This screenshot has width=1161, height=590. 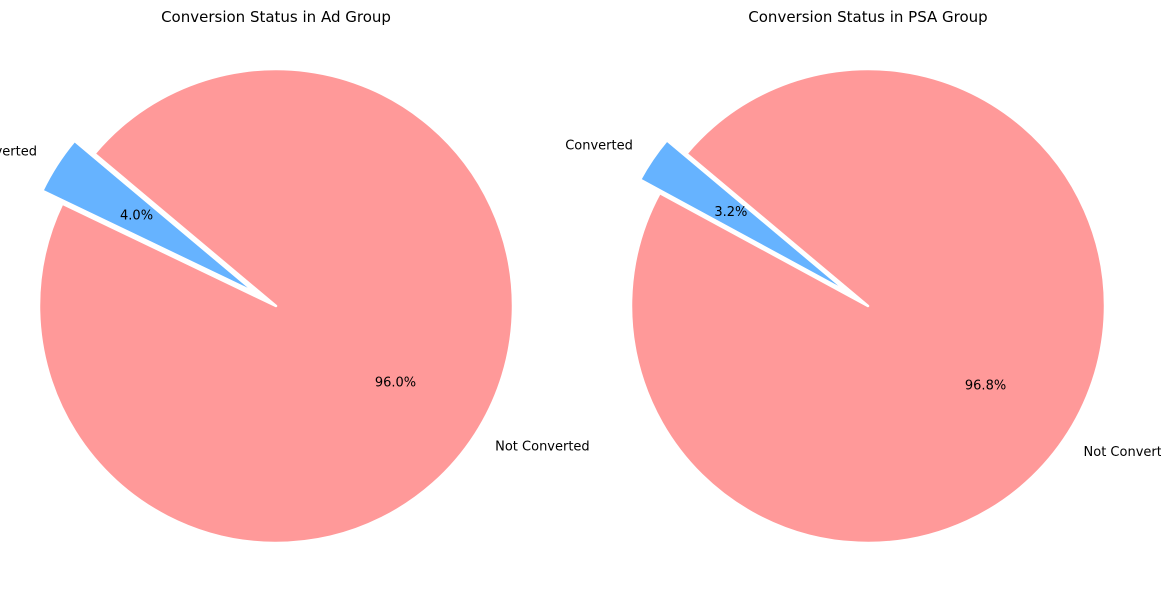 What do you see at coordinates (867, 17) in the screenshot?
I see `chart-title: Conversion Status in PSA Group` at bounding box center [867, 17].